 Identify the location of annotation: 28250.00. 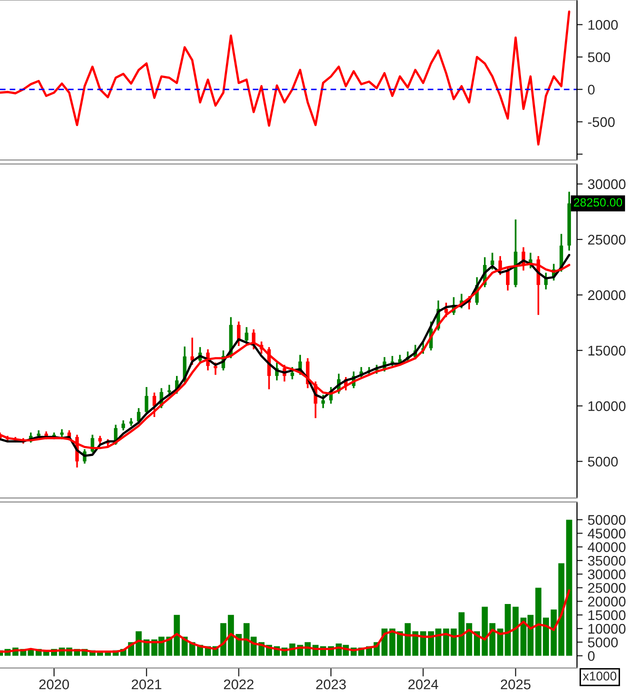
(598, 202).